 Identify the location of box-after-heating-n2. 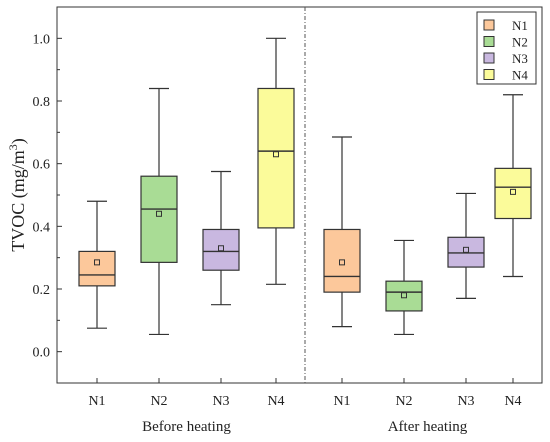
(404, 287).